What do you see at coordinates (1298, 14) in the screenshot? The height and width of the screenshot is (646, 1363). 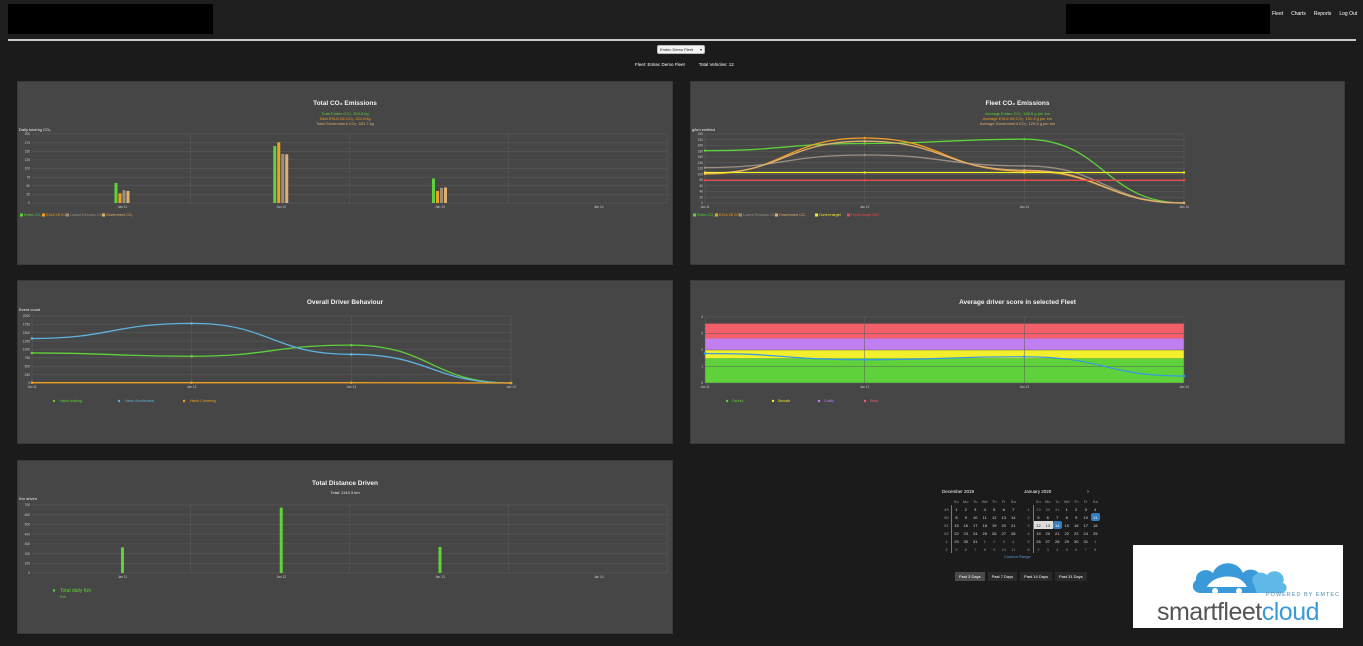 I see `nav-charts: Charts` at bounding box center [1298, 14].